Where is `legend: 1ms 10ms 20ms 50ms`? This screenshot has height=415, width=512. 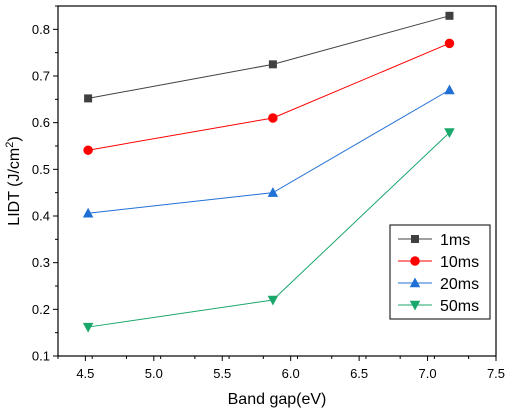
legend: 1ms 10ms 20ms 50ms is located at coordinates (440, 272).